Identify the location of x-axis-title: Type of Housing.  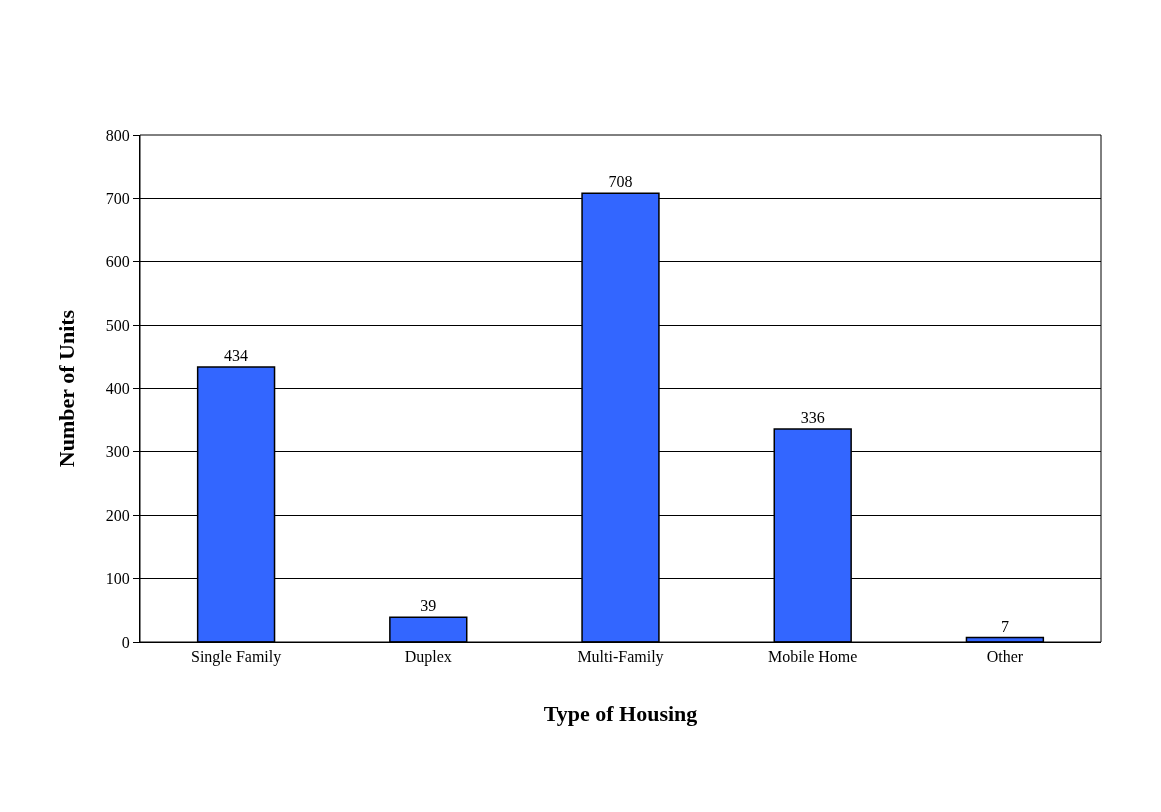
(620, 714).